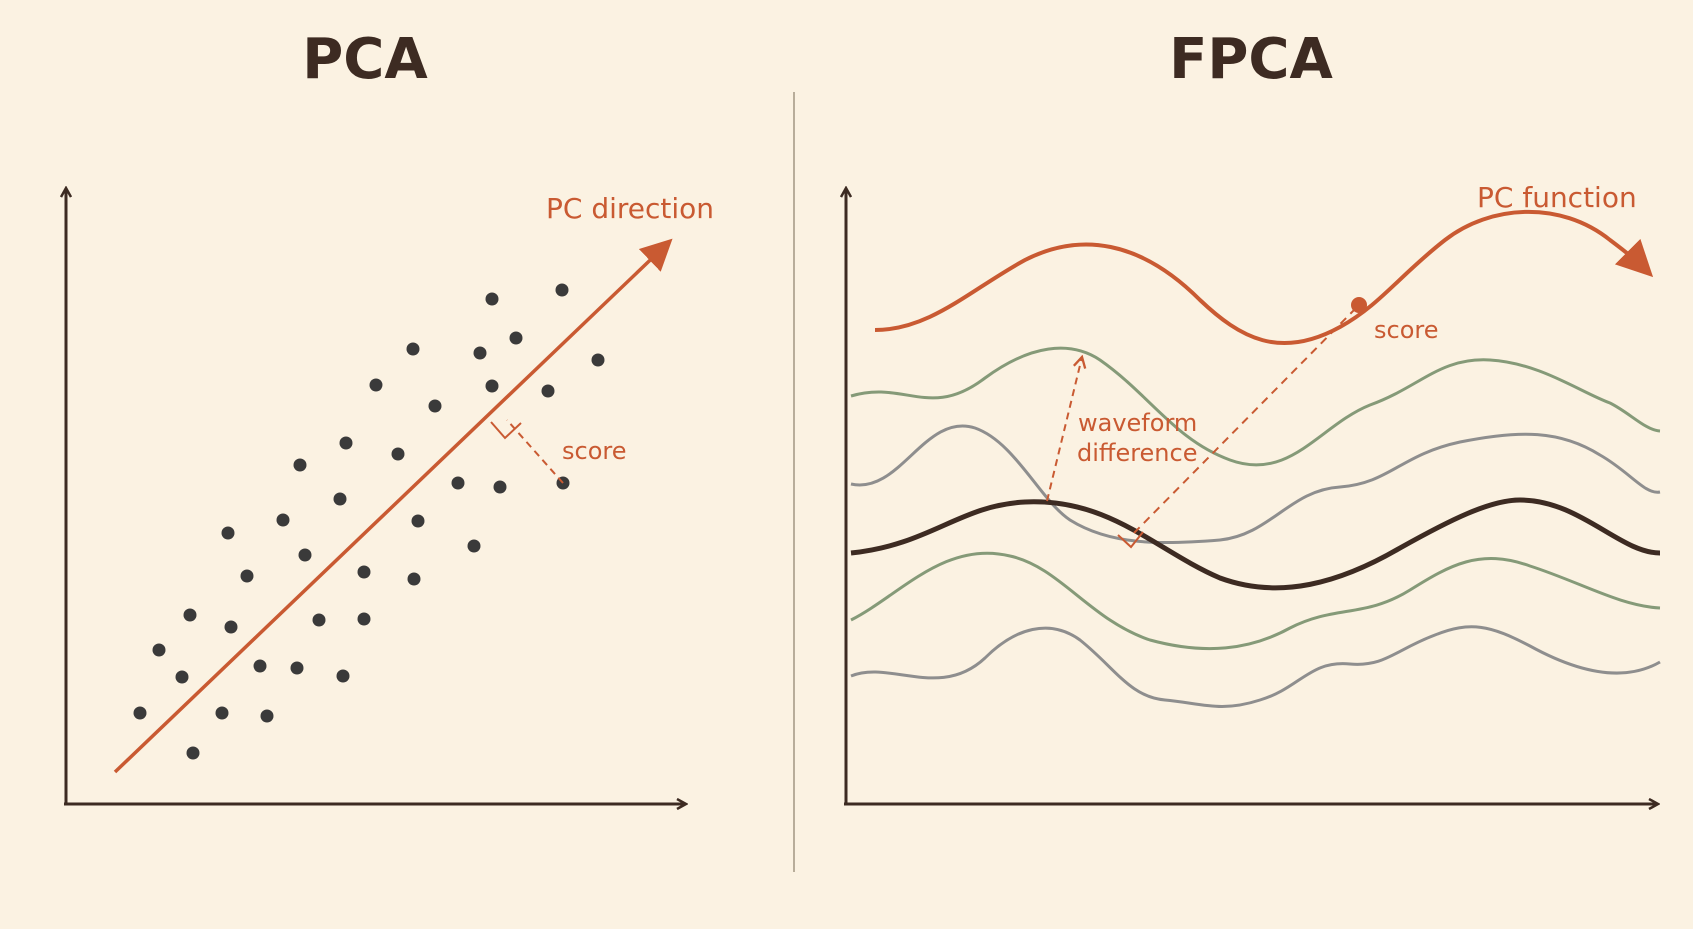 Image resolution: width=1693 pixels, height=929 pixels. What do you see at coordinates (1137, 453) in the screenshot?
I see `waveform-difference-label-line2: difference` at bounding box center [1137, 453].